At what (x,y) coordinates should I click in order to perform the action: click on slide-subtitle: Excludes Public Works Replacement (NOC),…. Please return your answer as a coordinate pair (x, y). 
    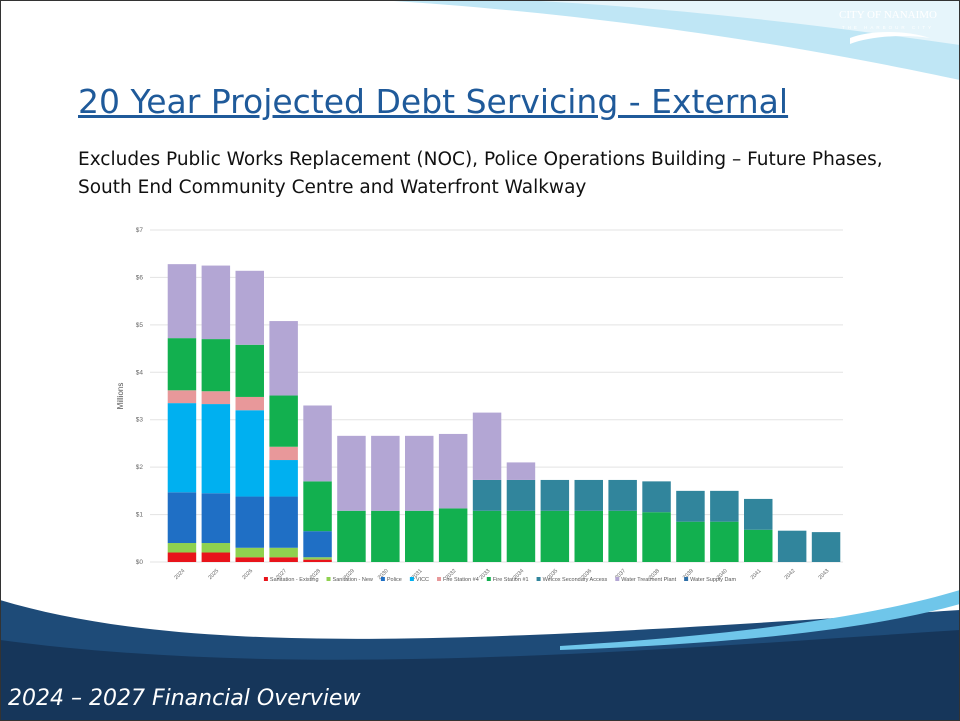
    Looking at the image, I should click on (480, 173).